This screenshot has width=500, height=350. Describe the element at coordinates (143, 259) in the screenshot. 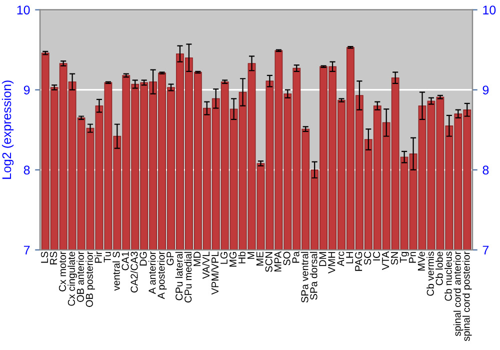

I see `x-tick-label: DG` at that location.